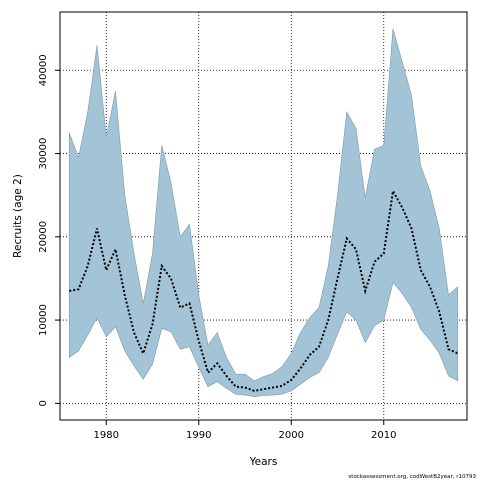 The width and height of the screenshot is (480, 480). I want to click on y-tick-label: 10000, so click(43, 320).